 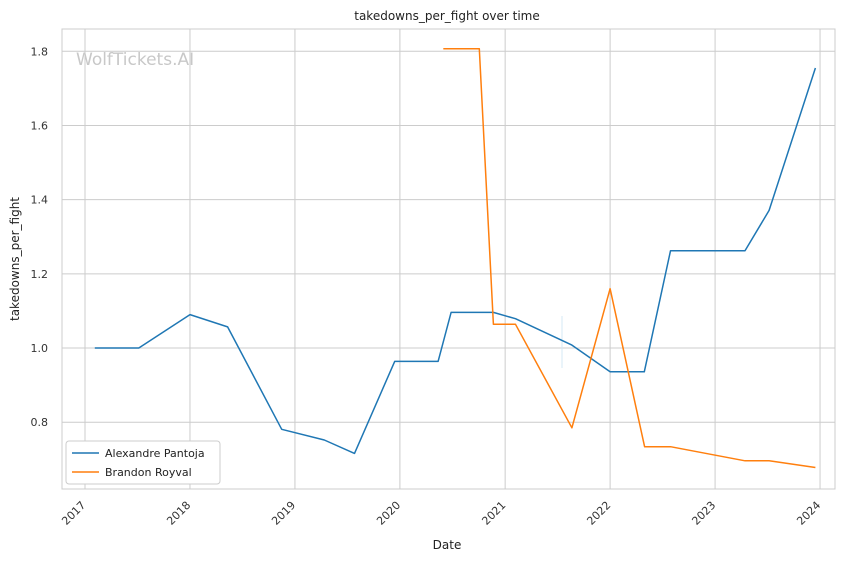 I want to click on x-tick-label: 2018, so click(x=178, y=513).